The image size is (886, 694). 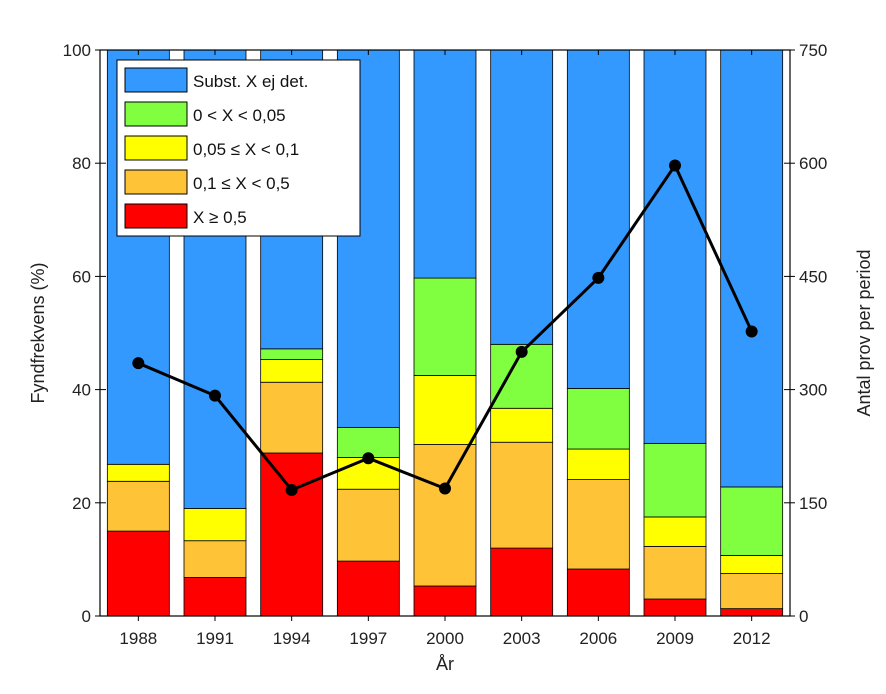 What do you see at coordinates (246, 149) in the screenshot?
I see `legend-label: 0,05 ≤ X < 0,1` at bounding box center [246, 149].